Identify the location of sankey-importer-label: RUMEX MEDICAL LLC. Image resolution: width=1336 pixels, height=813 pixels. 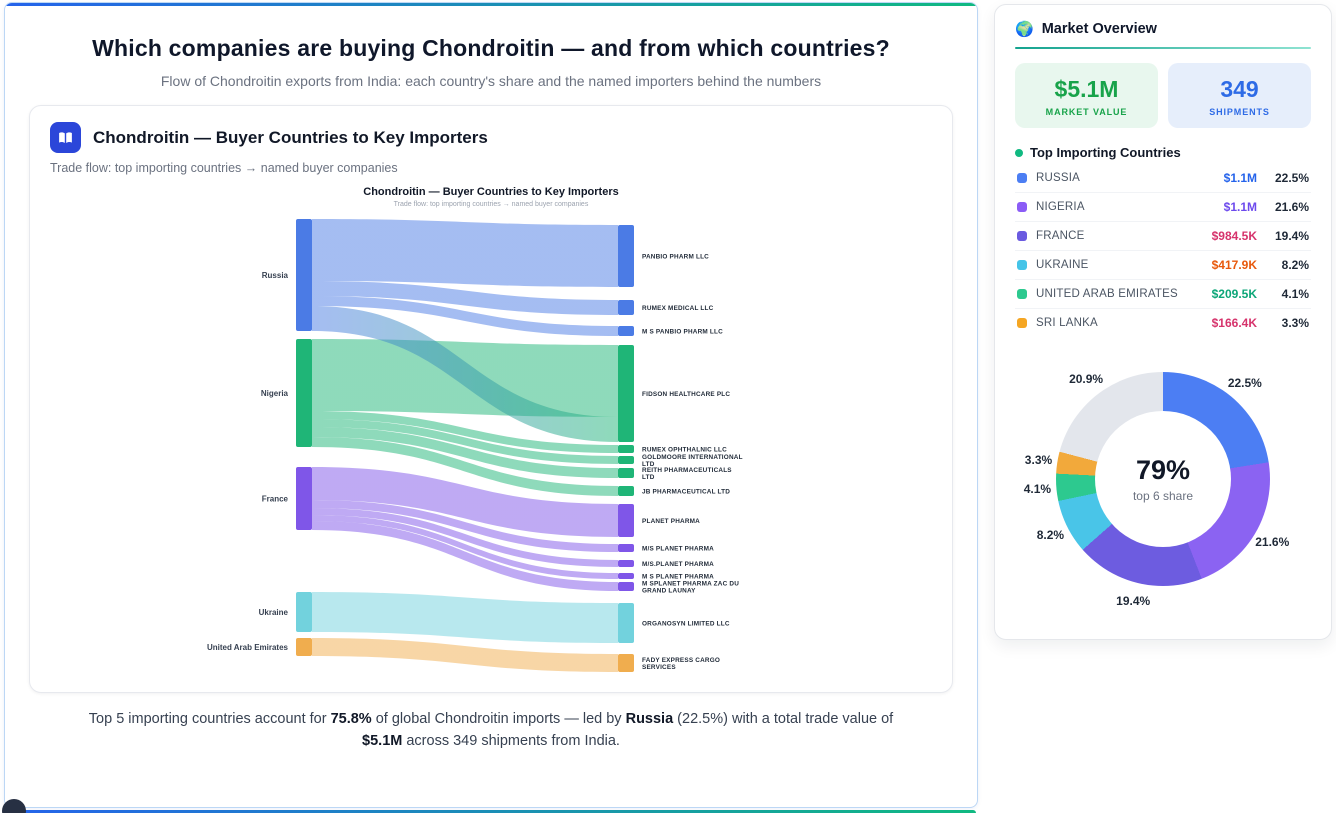
(678, 308).